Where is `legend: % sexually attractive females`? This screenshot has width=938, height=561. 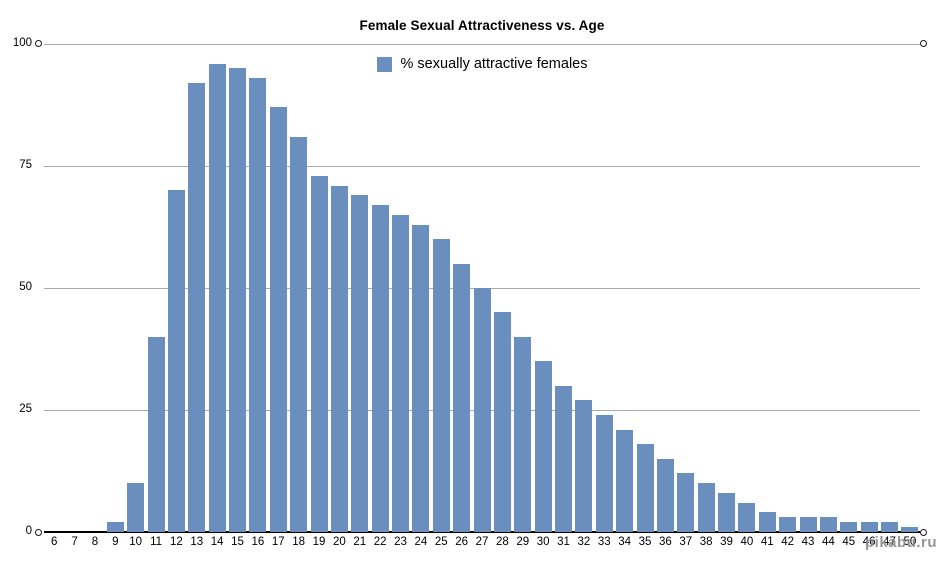 legend: % sexually attractive females is located at coordinates (482, 64).